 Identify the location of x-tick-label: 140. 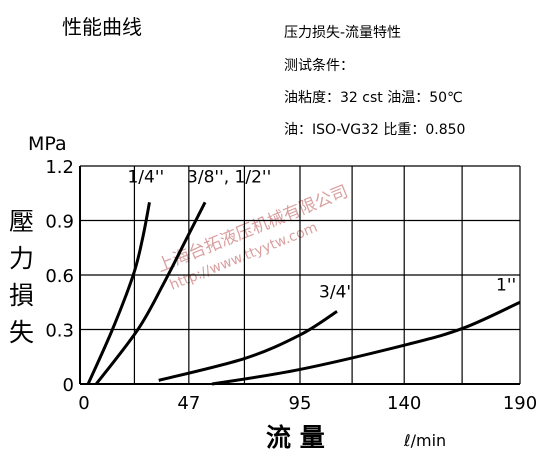
(404, 403).